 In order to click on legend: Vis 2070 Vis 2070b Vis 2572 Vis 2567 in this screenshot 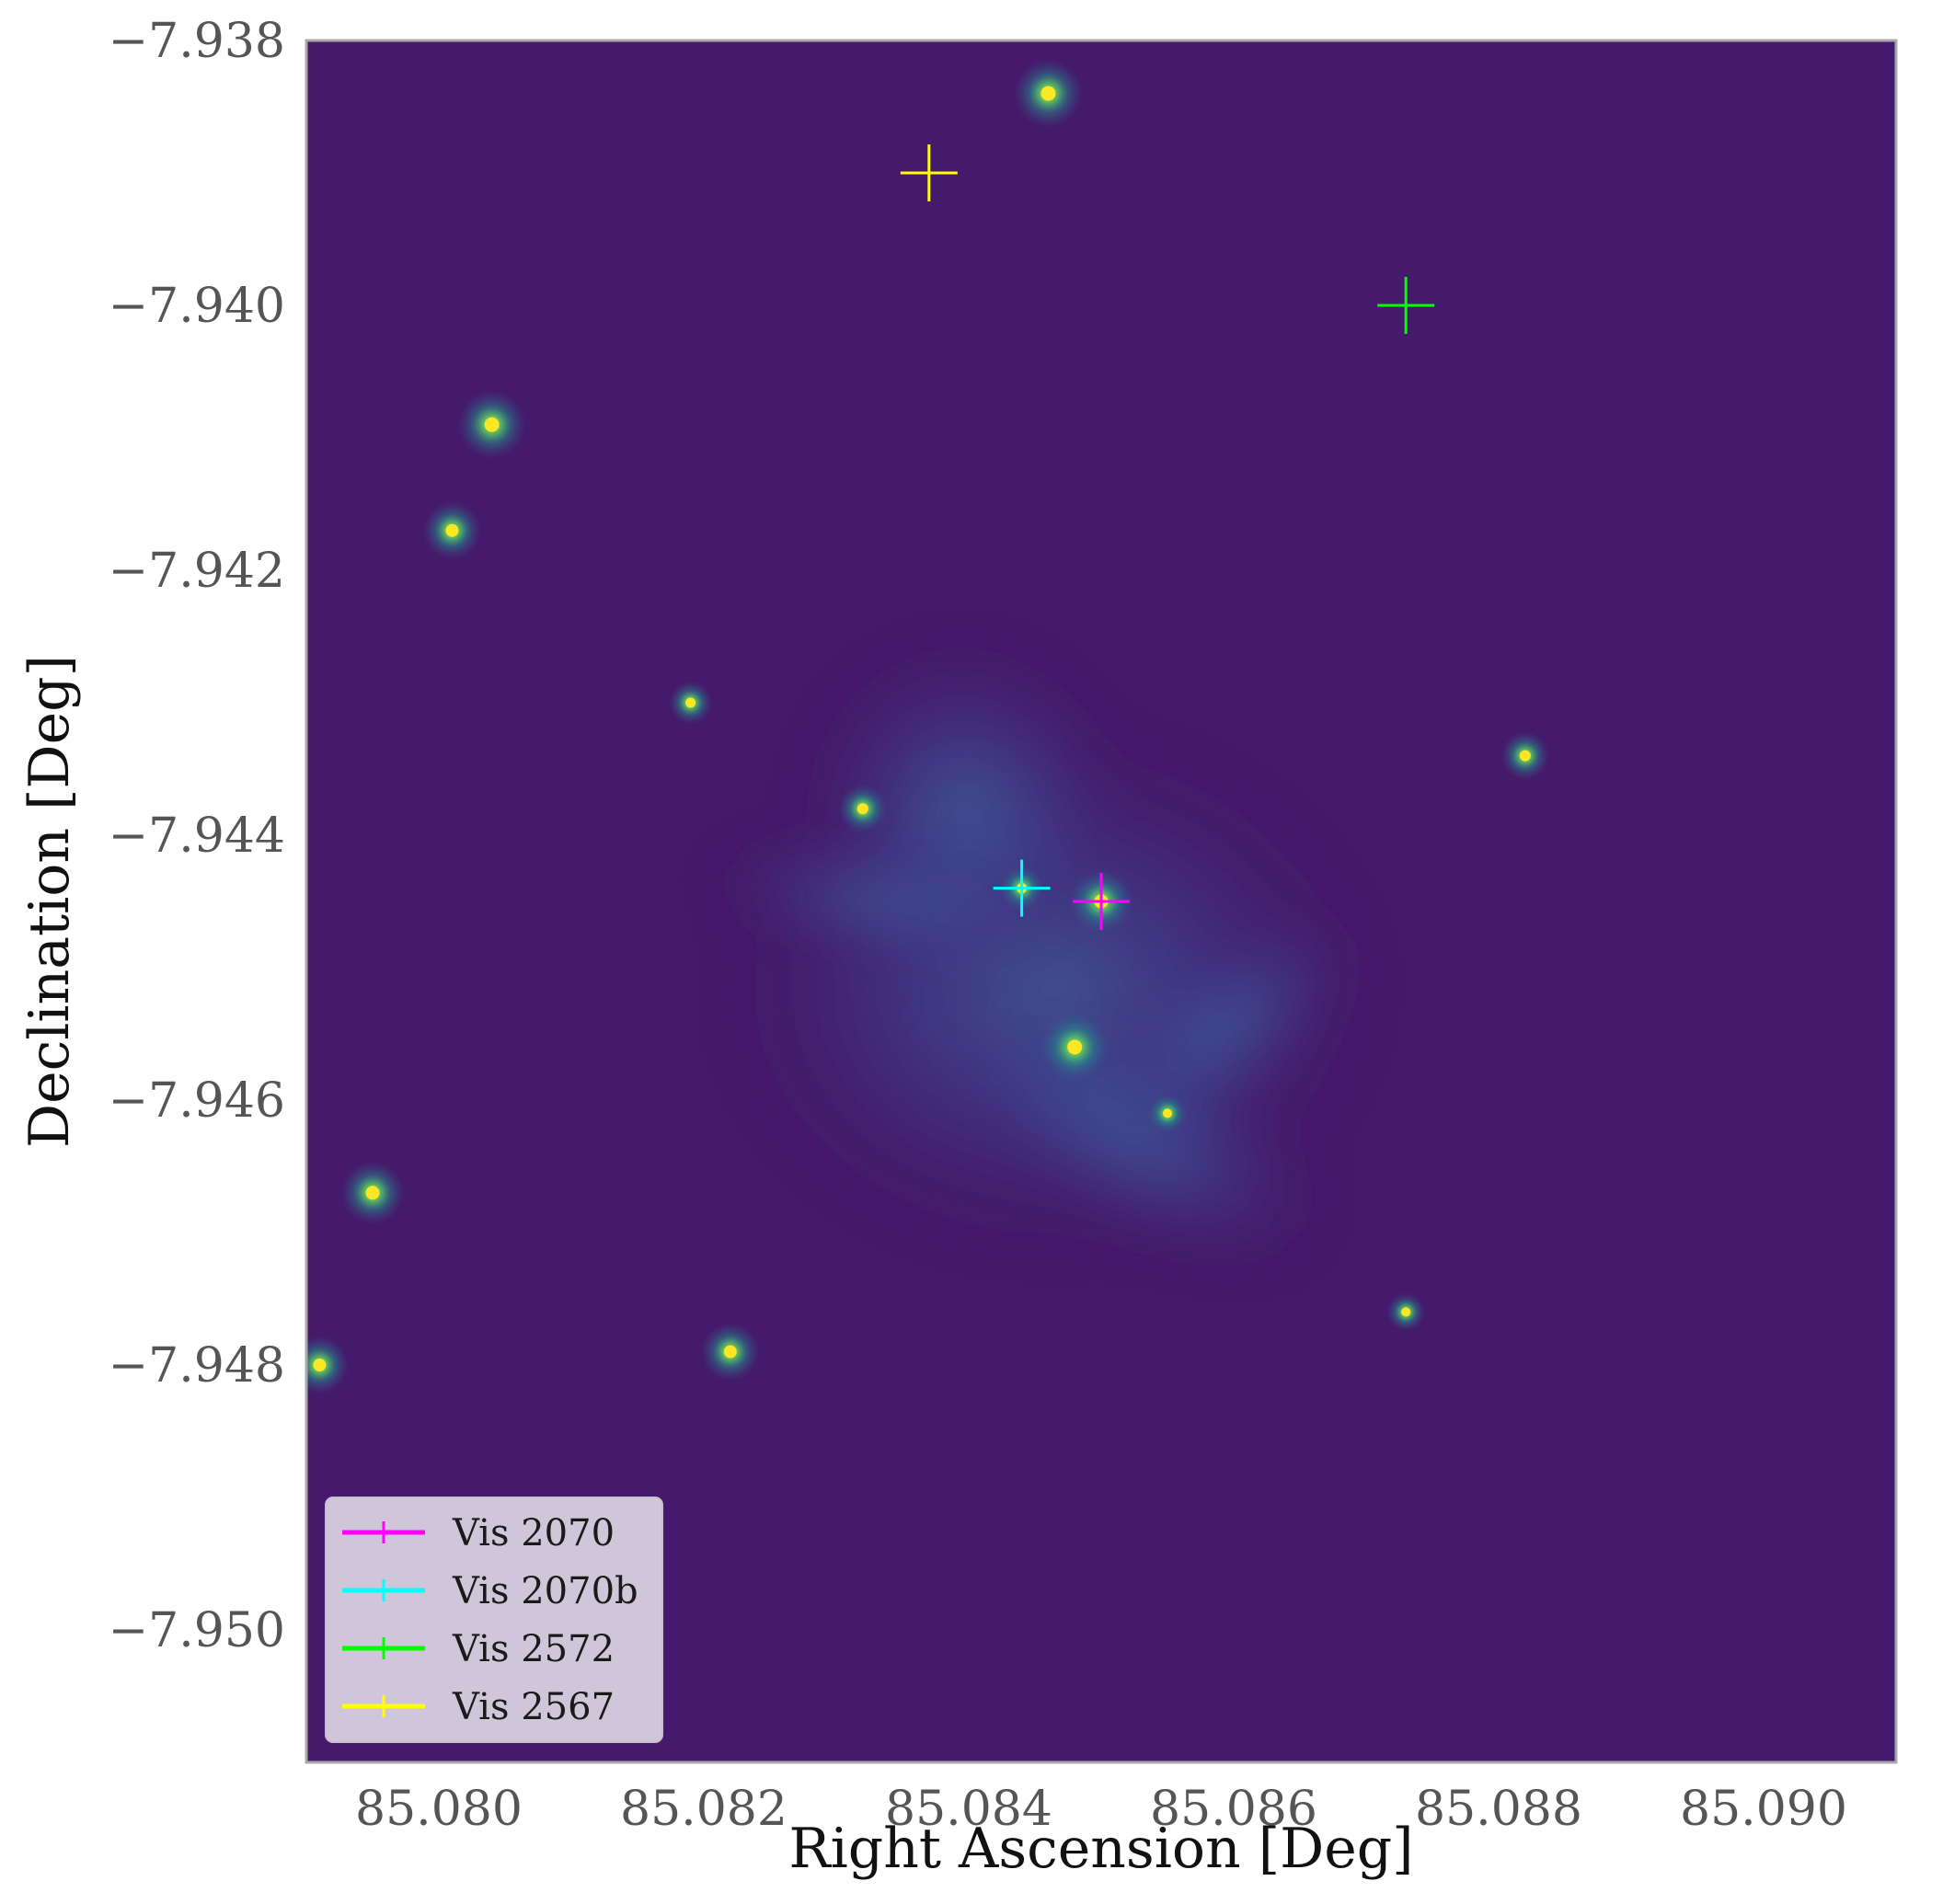, I will do `click(494, 1620)`.